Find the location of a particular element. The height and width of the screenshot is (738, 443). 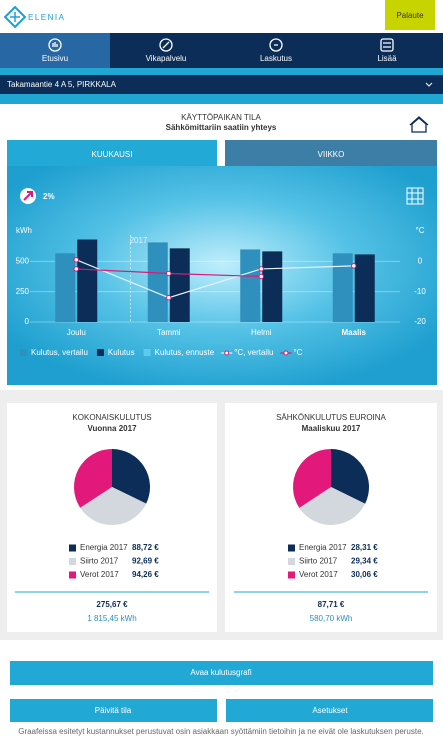

x-tick-label: Maalis is located at coordinates (354, 332).